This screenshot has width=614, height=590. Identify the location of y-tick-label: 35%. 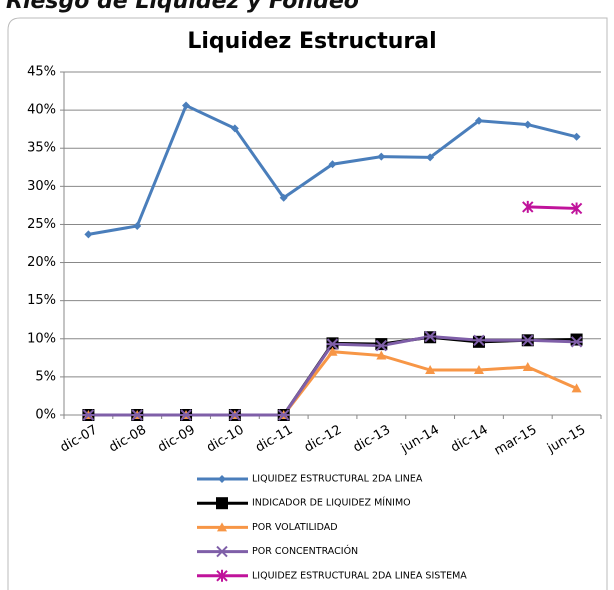
(41, 148).